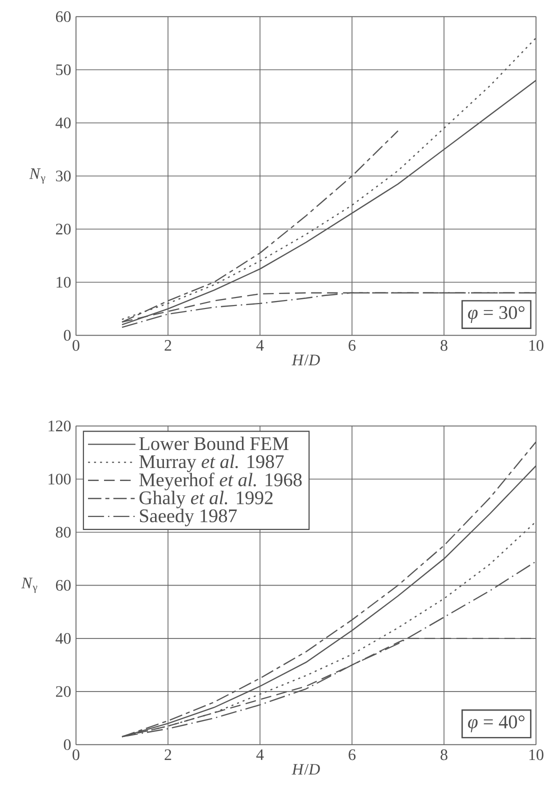 The image size is (550, 810). I want to click on y-tick-label: 120, so click(59, 426).